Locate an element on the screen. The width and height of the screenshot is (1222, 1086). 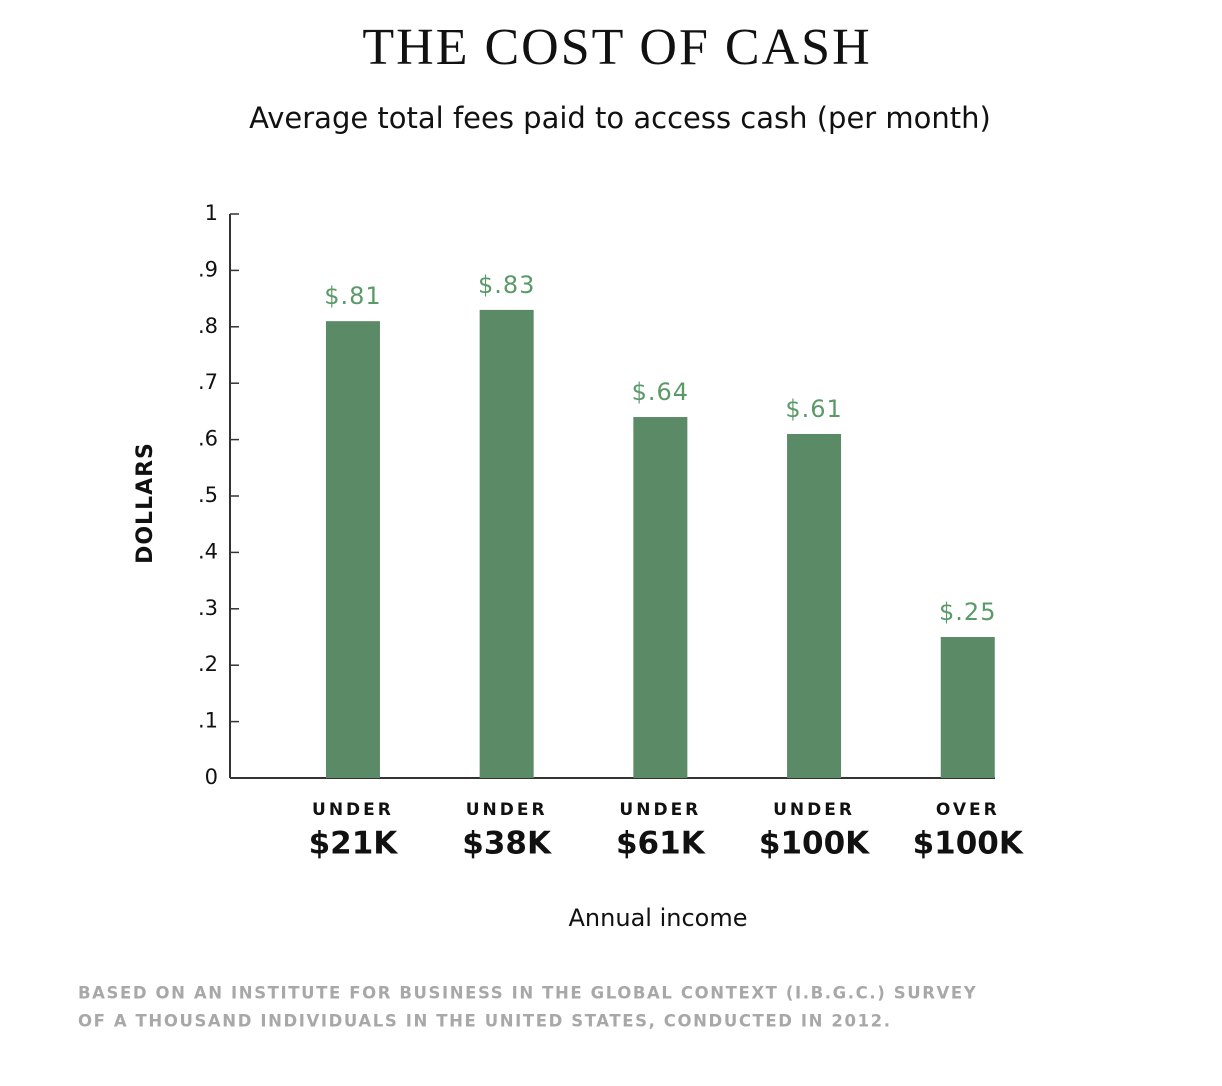
y-axis-label: DOLLARS is located at coordinates (145, 503).